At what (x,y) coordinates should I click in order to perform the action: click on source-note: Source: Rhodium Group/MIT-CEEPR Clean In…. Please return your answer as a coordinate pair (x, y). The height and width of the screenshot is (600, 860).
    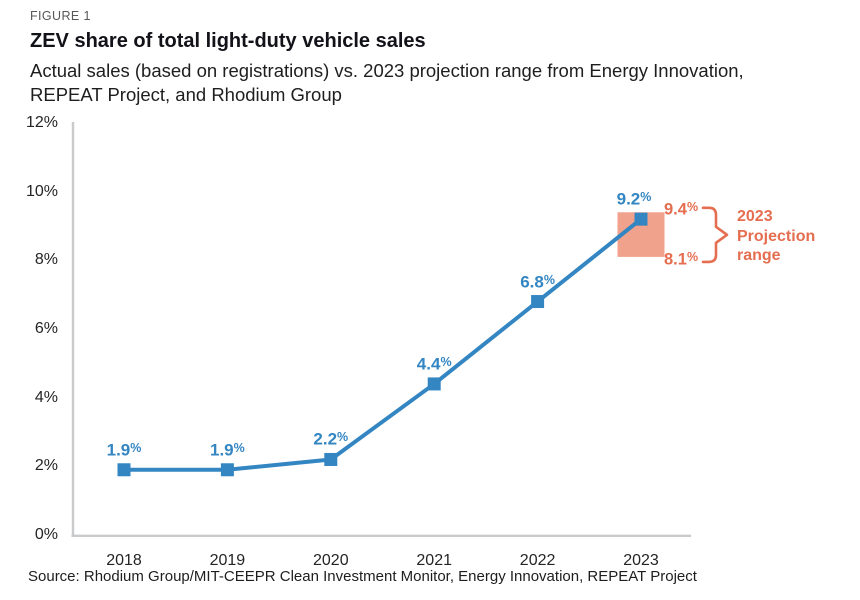
    Looking at the image, I should click on (362, 576).